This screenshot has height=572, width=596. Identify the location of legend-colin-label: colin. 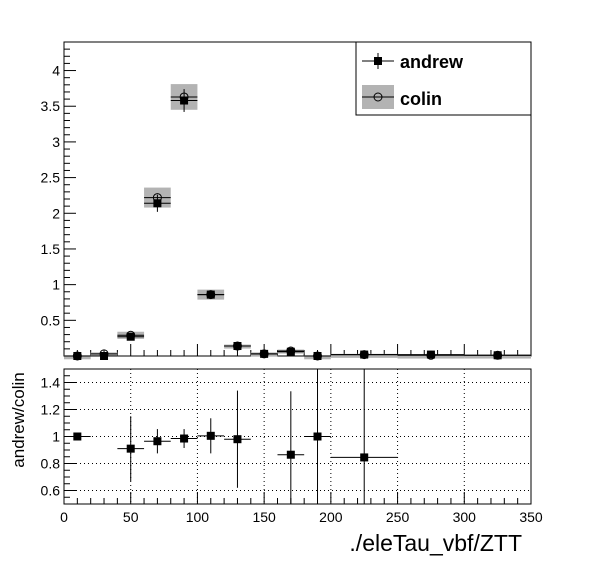
(421, 99).